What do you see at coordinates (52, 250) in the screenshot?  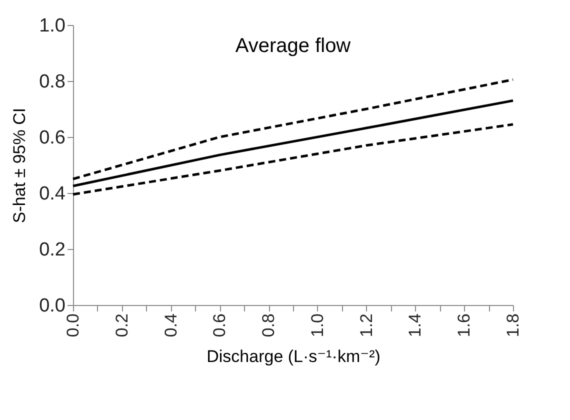 I see `y-tick-label: 0.2` at bounding box center [52, 250].